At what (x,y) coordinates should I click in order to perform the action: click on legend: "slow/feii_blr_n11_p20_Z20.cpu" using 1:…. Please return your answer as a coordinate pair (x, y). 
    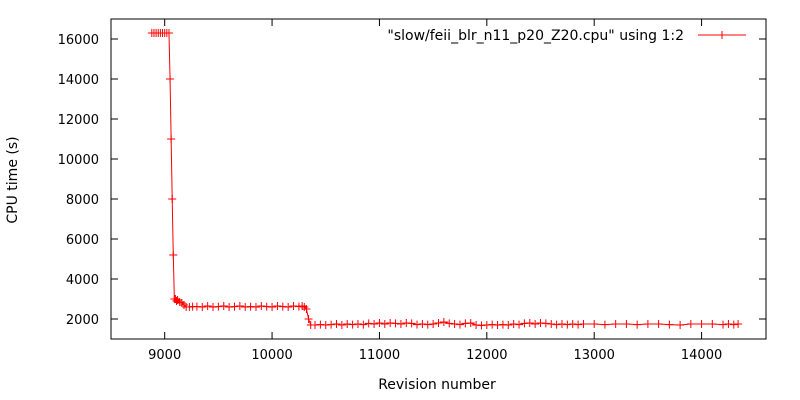
    Looking at the image, I should click on (566, 36).